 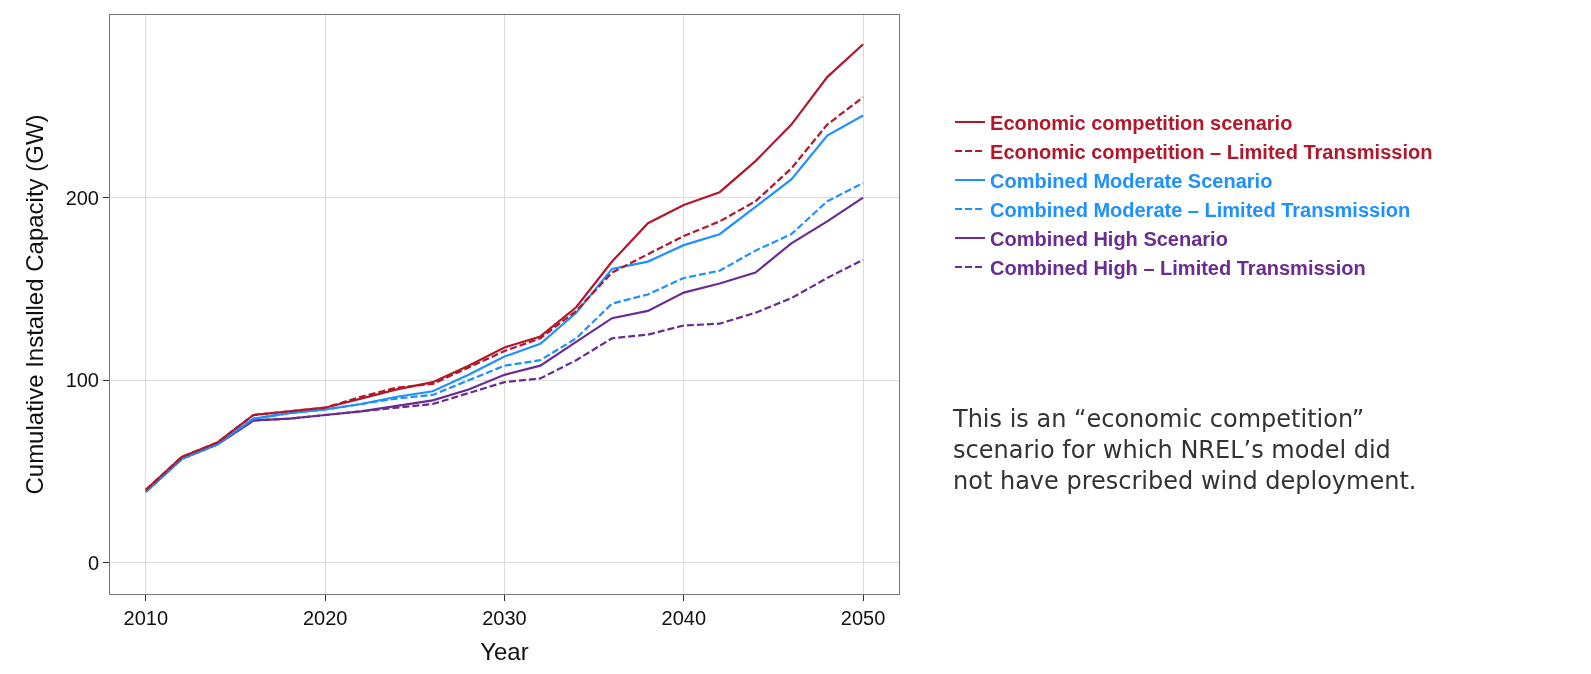 What do you see at coordinates (1184, 450) in the screenshot?
I see `text: This is an “economic competition” scenario for which NREL’s model did not have prescribed wind deployment.` at bounding box center [1184, 450].